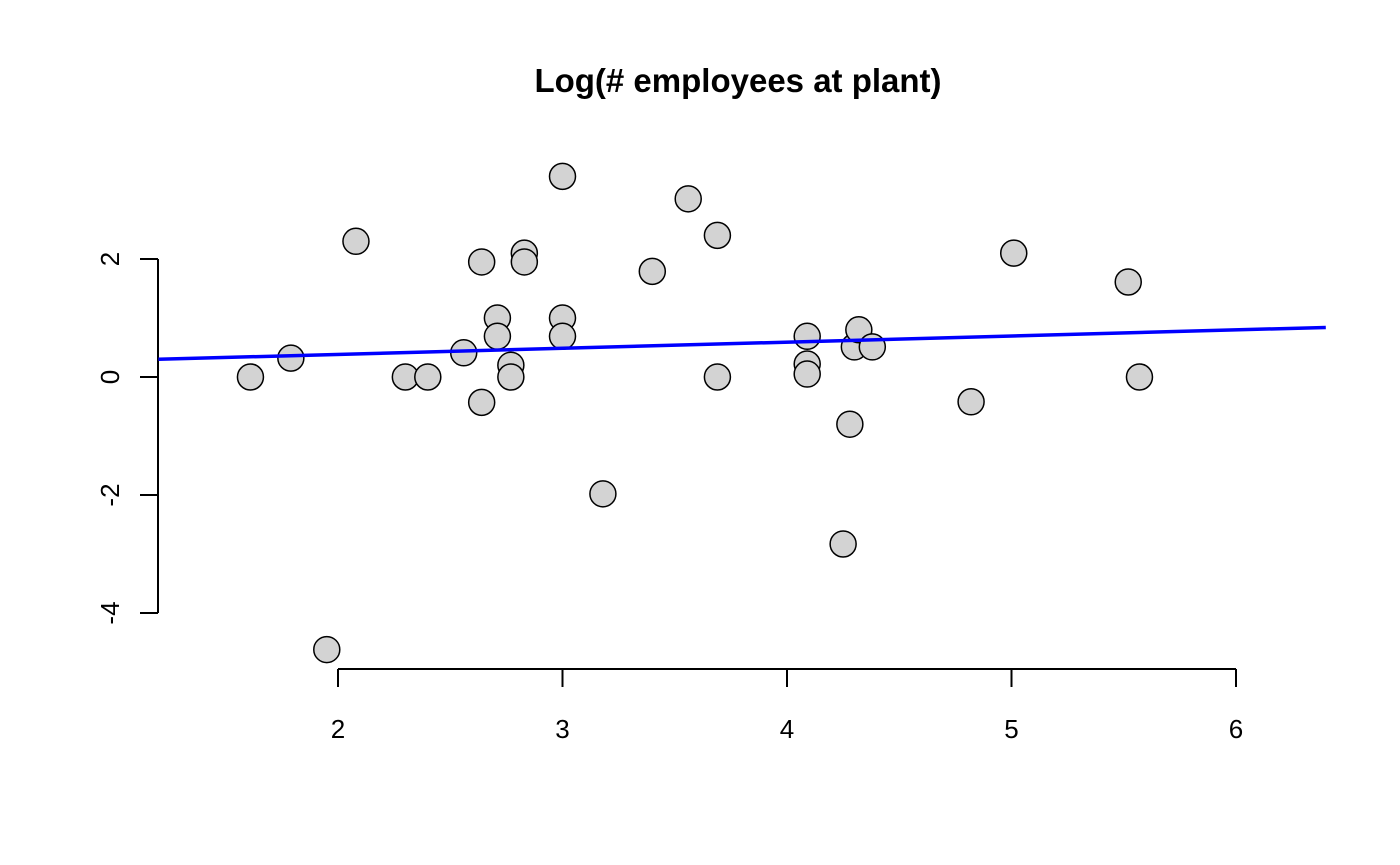 Image resolution: width=1400 pixels, height=865 pixels. Describe the element at coordinates (787, 706) in the screenshot. I see `x-axis: 2 3 4 5 6` at that location.